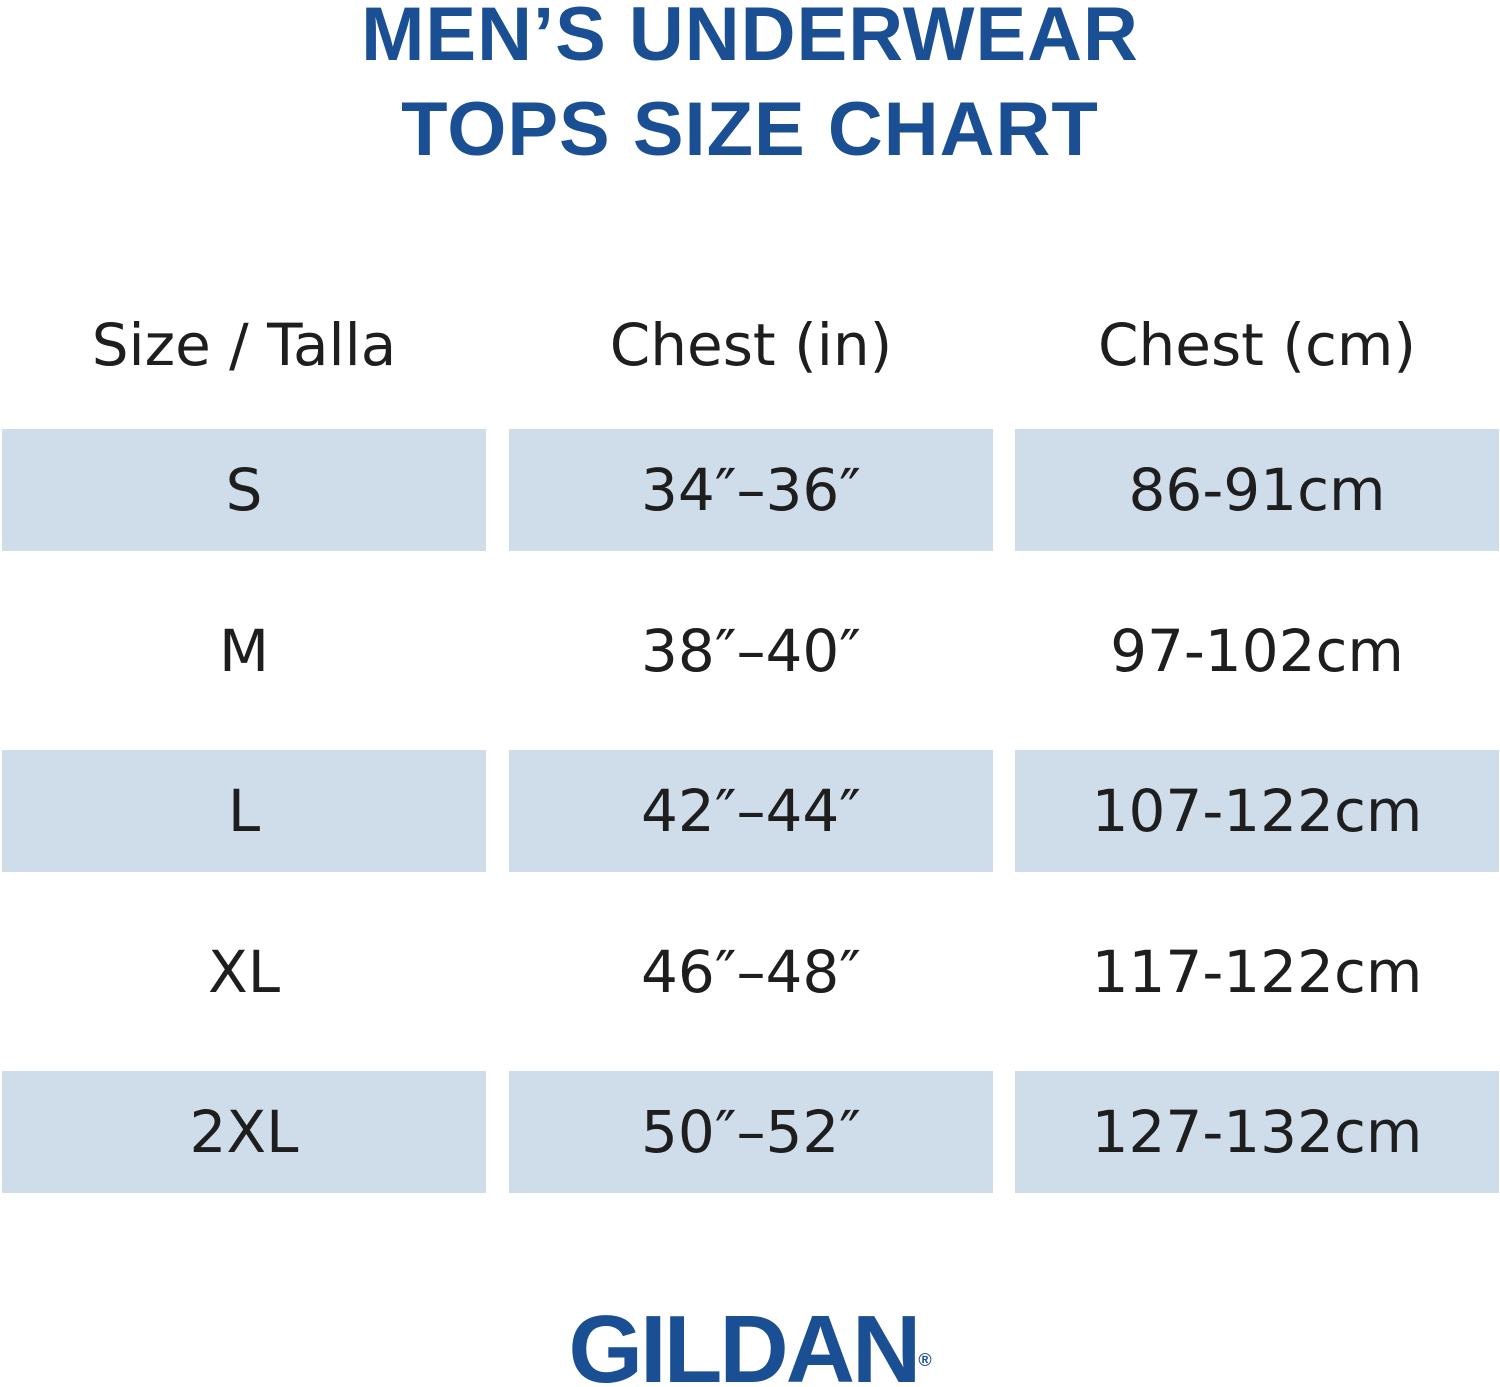 Image resolution: width=1500 pixels, height=1387 pixels. What do you see at coordinates (750, 38) in the screenshot?
I see `title-line: MEN’S UNDERWEAR` at bounding box center [750, 38].